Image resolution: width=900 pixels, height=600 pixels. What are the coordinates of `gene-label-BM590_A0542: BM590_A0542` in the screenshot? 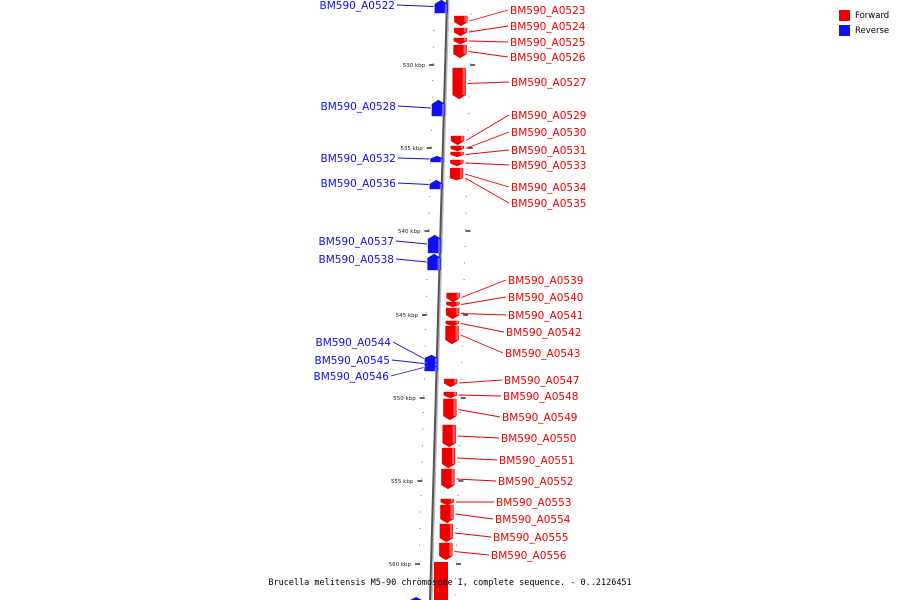 It's located at (543, 333).